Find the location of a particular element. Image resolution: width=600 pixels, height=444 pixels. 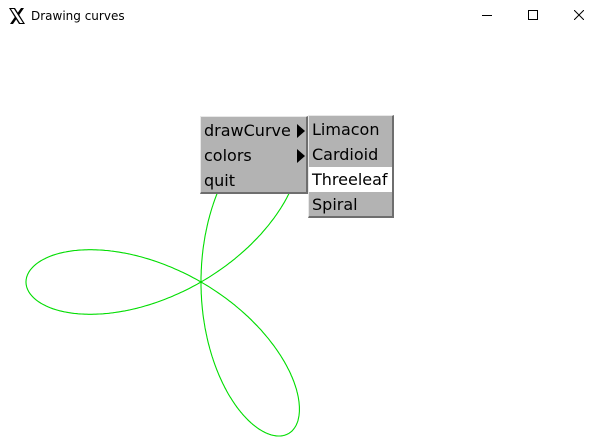

menu-item-label: quit is located at coordinates (220, 180).